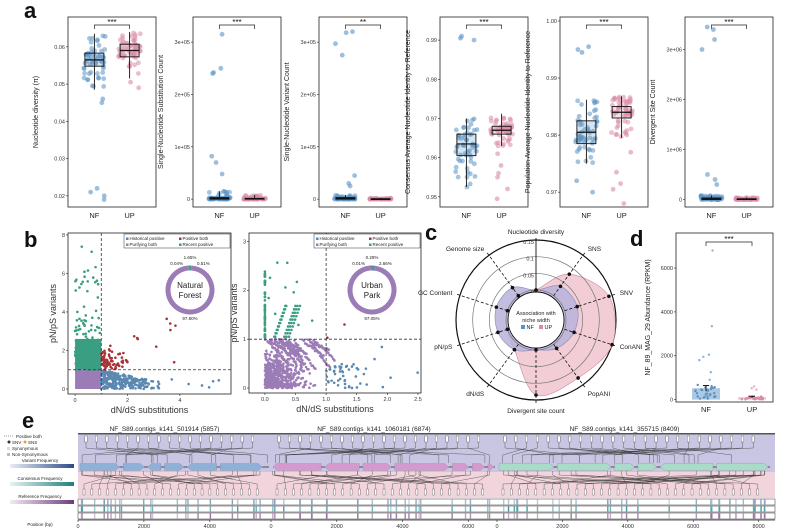  Describe the element at coordinates (42, 484) in the screenshot. I see `color-scale-bar` at that location.